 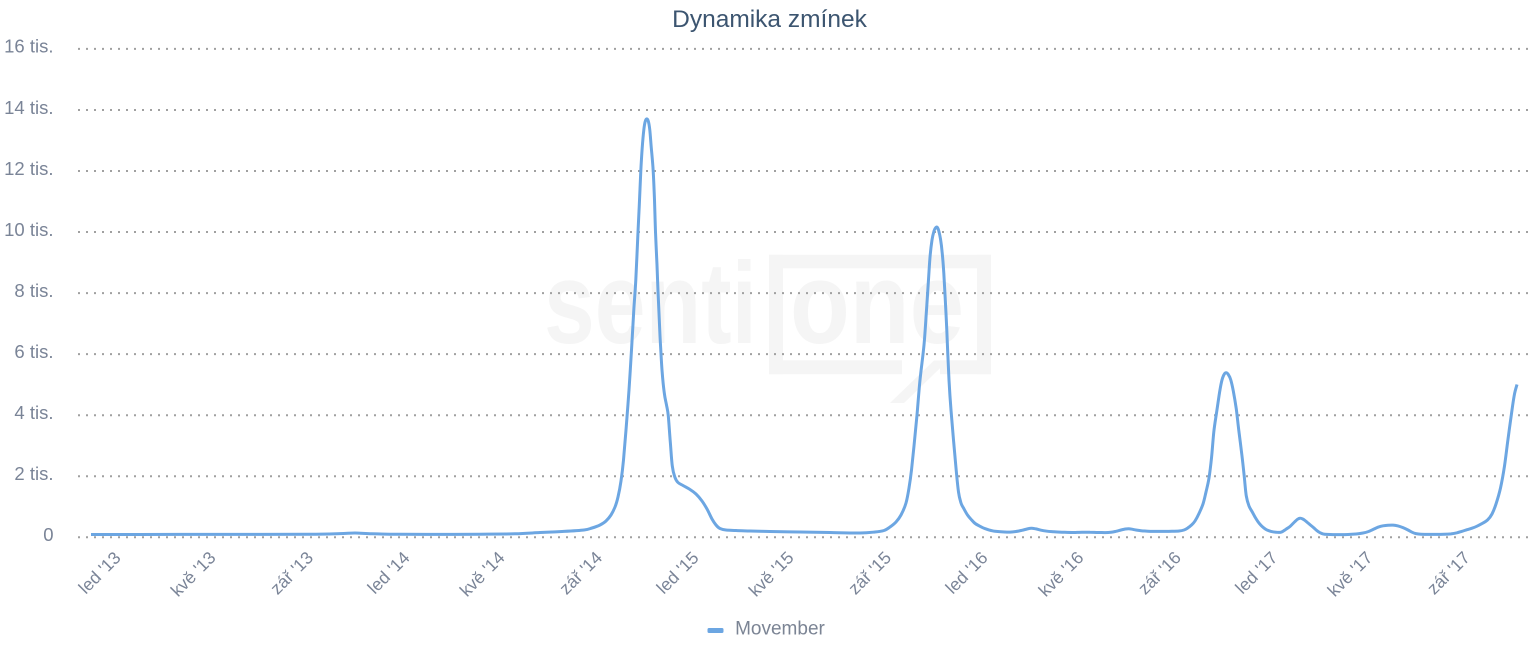 I want to click on svg-text: Dynamika zmínek, so click(x=769, y=19).